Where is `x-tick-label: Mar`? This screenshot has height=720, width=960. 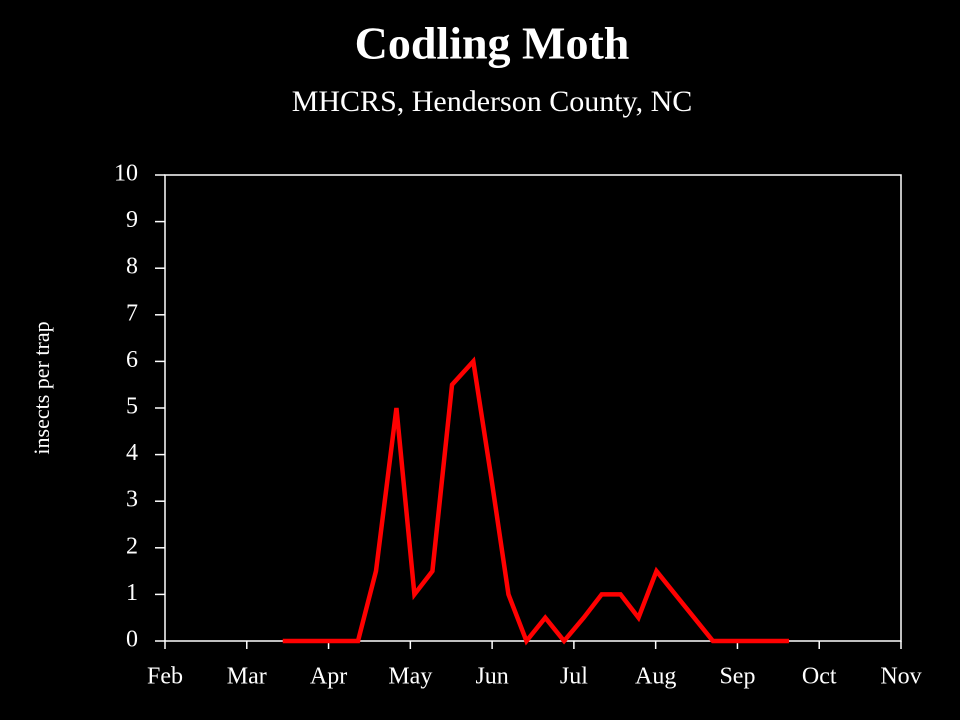 x-tick-label: Mar is located at coordinates (247, 677).